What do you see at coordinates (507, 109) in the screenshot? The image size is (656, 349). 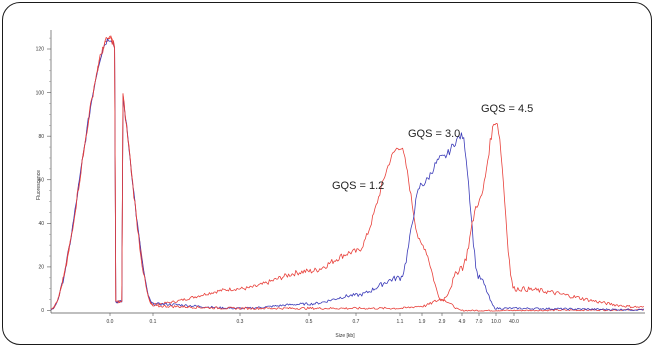 I see `annotation-red-2: GQS = 4.5` at bounding box center [507, 109].